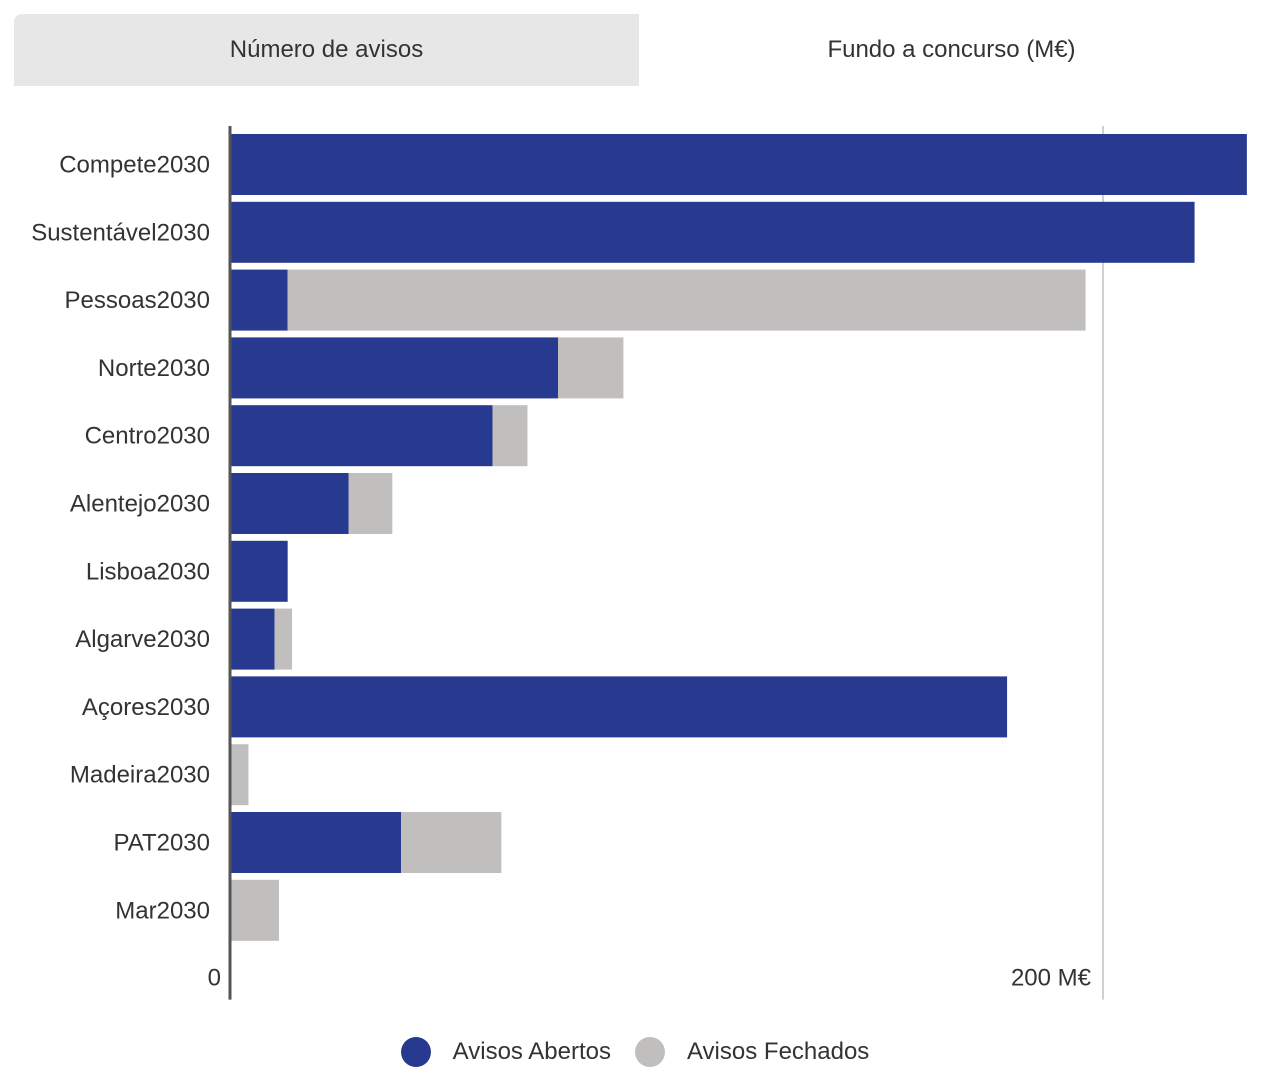  I want to click on tab-fundo-a-concurso: Fundo a concurso (M€), so click(951, 50).